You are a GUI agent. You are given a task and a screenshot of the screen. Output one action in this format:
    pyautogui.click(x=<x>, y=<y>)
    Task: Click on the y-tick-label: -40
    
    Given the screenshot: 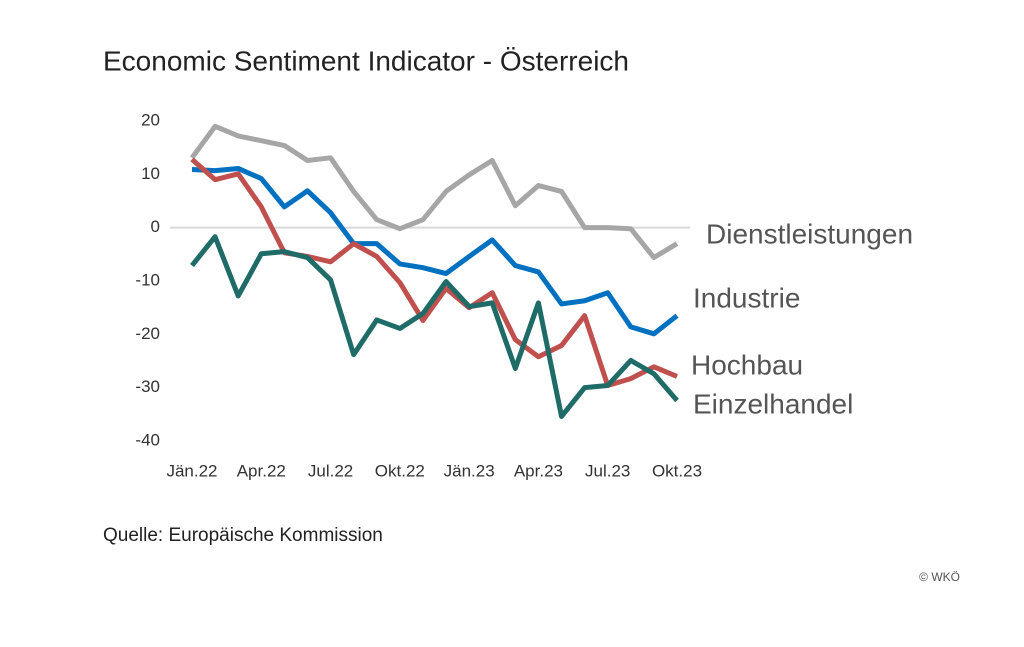 What is the action you would take?
    pyautogui.click(x=147, y=439)
    